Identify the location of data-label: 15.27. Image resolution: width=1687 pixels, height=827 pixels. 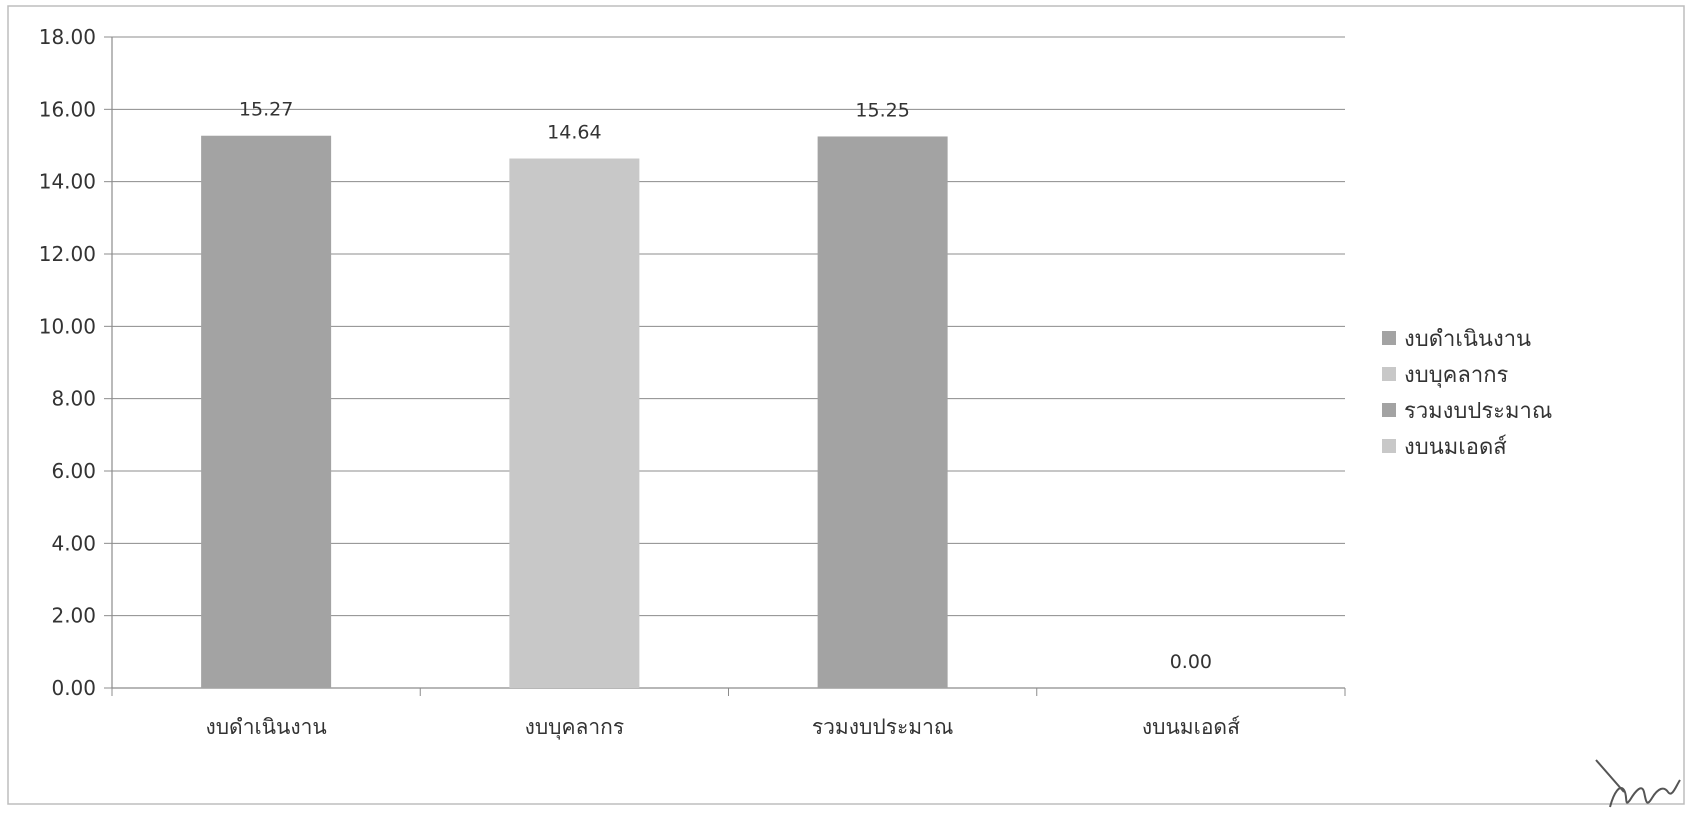
(266, 110).